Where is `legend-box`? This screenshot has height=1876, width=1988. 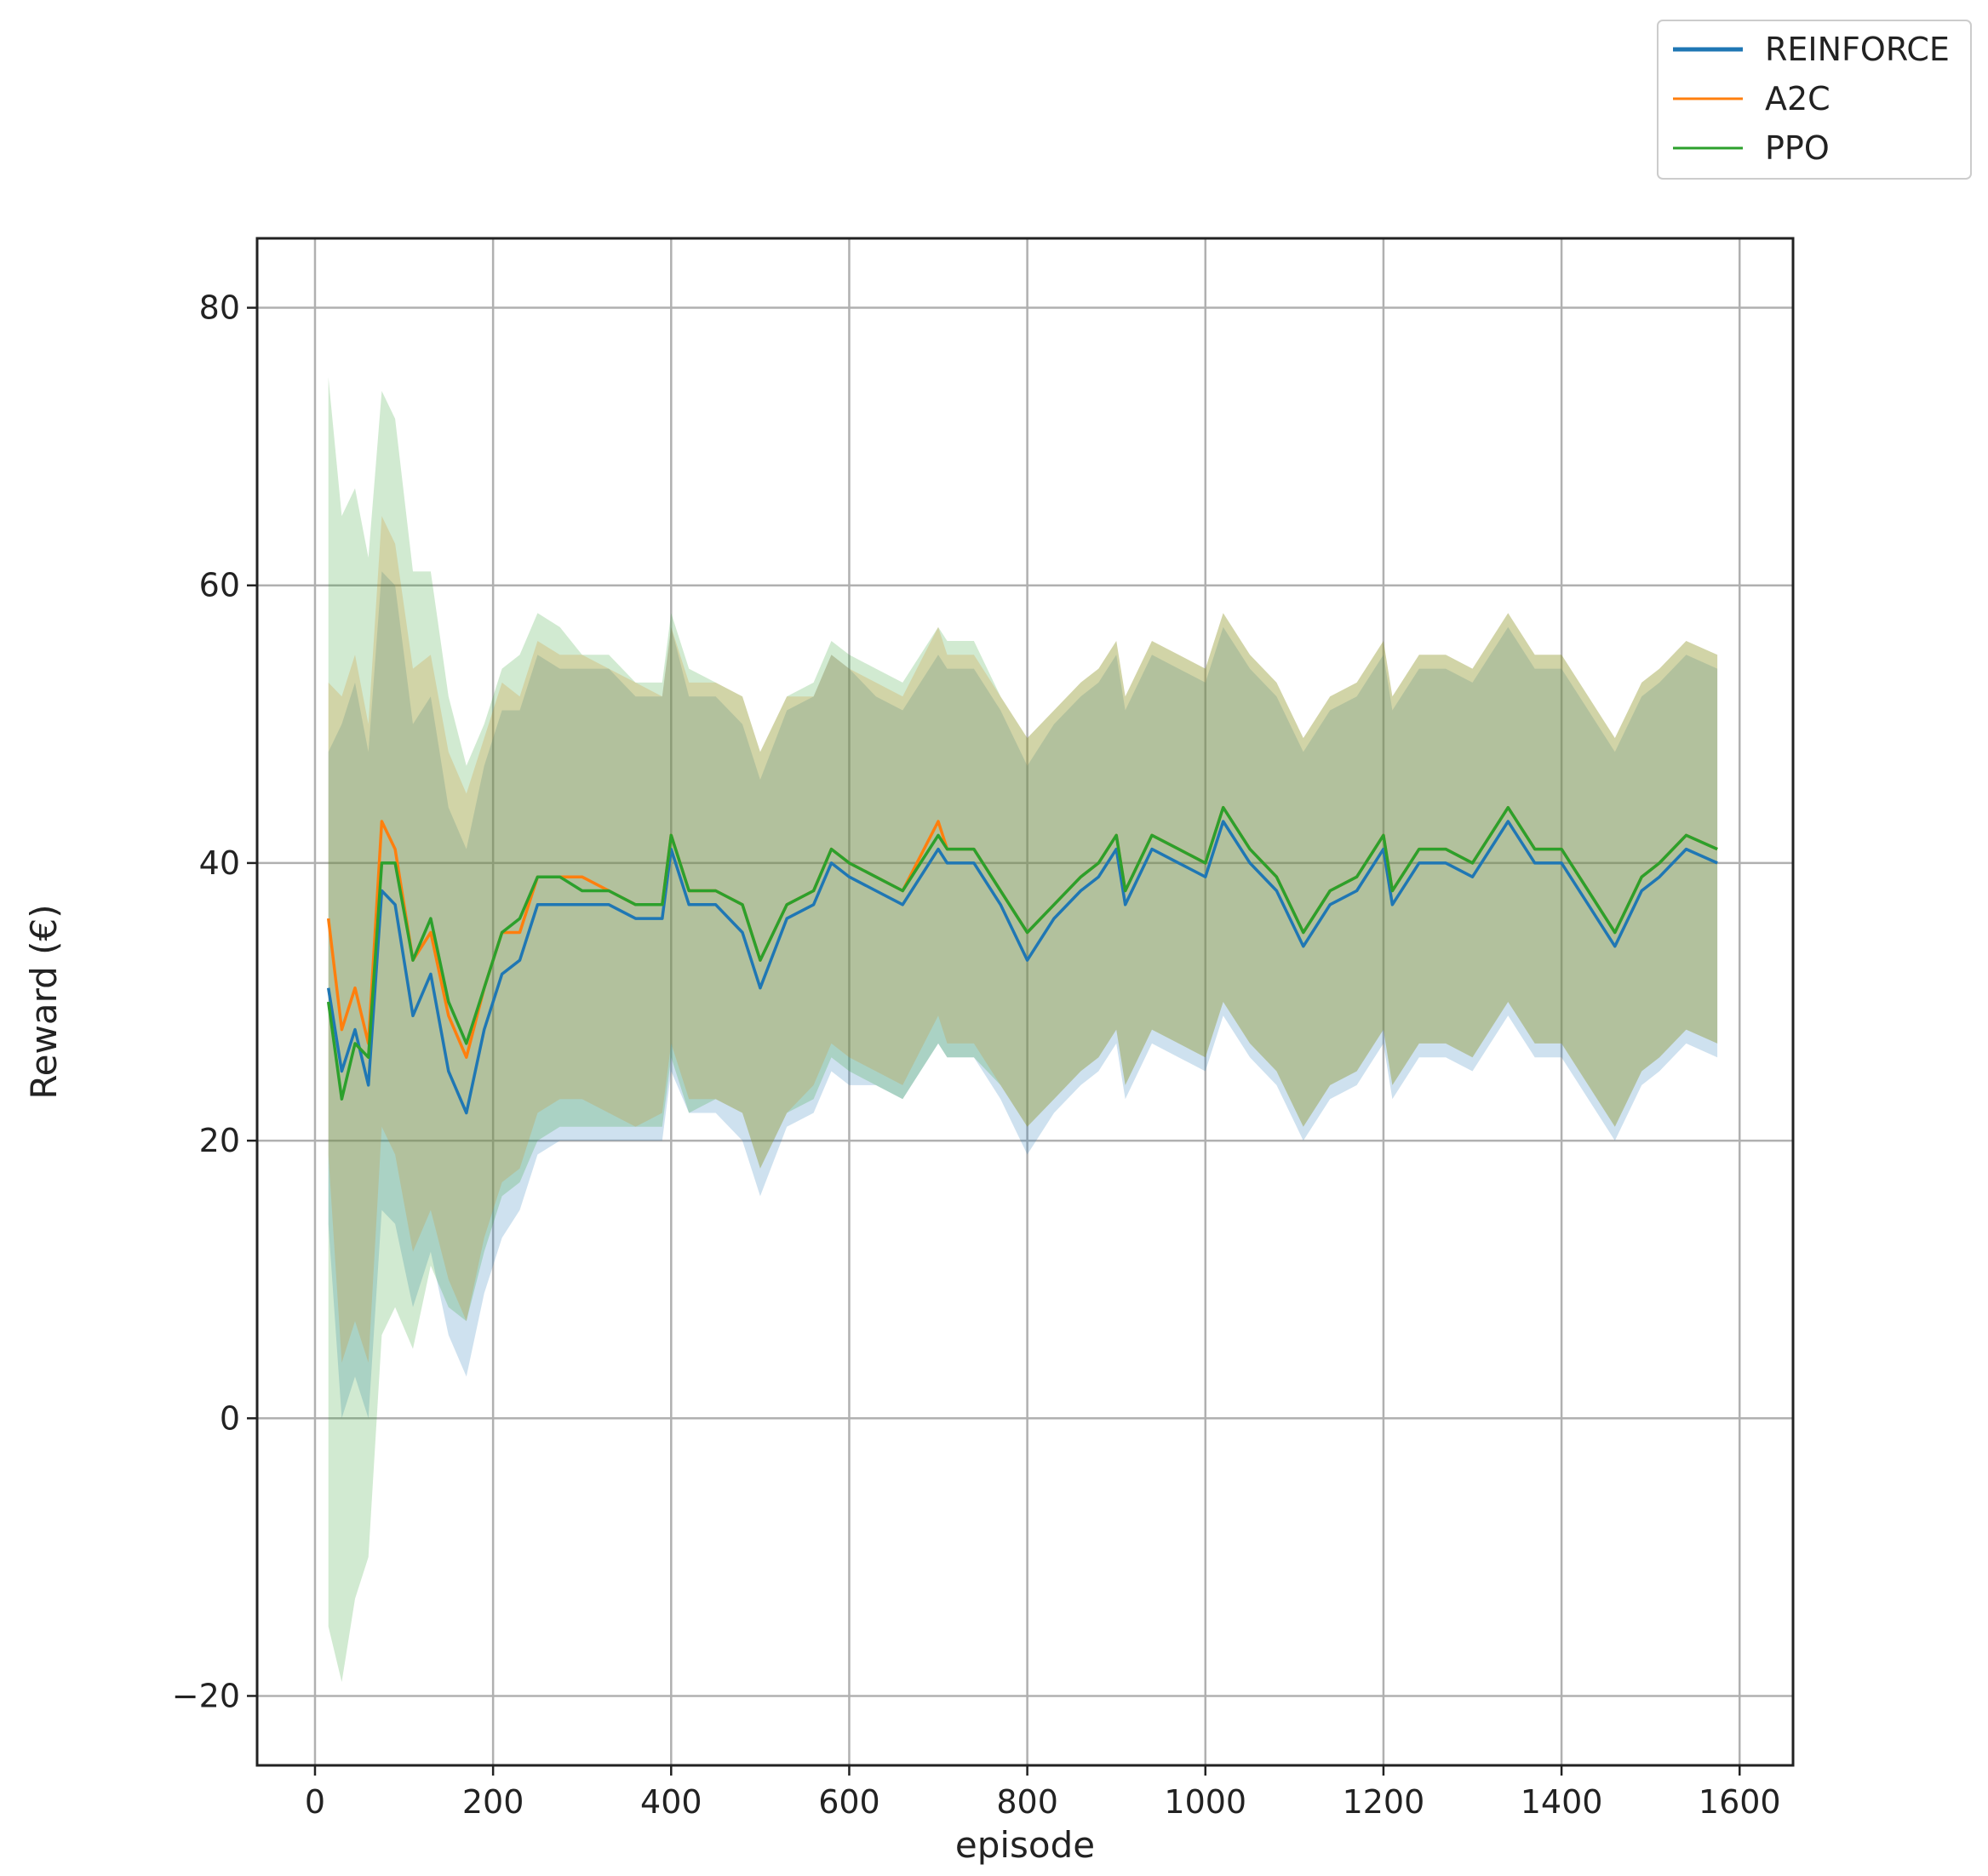
legend-box is located at coordinates (1814, 100).